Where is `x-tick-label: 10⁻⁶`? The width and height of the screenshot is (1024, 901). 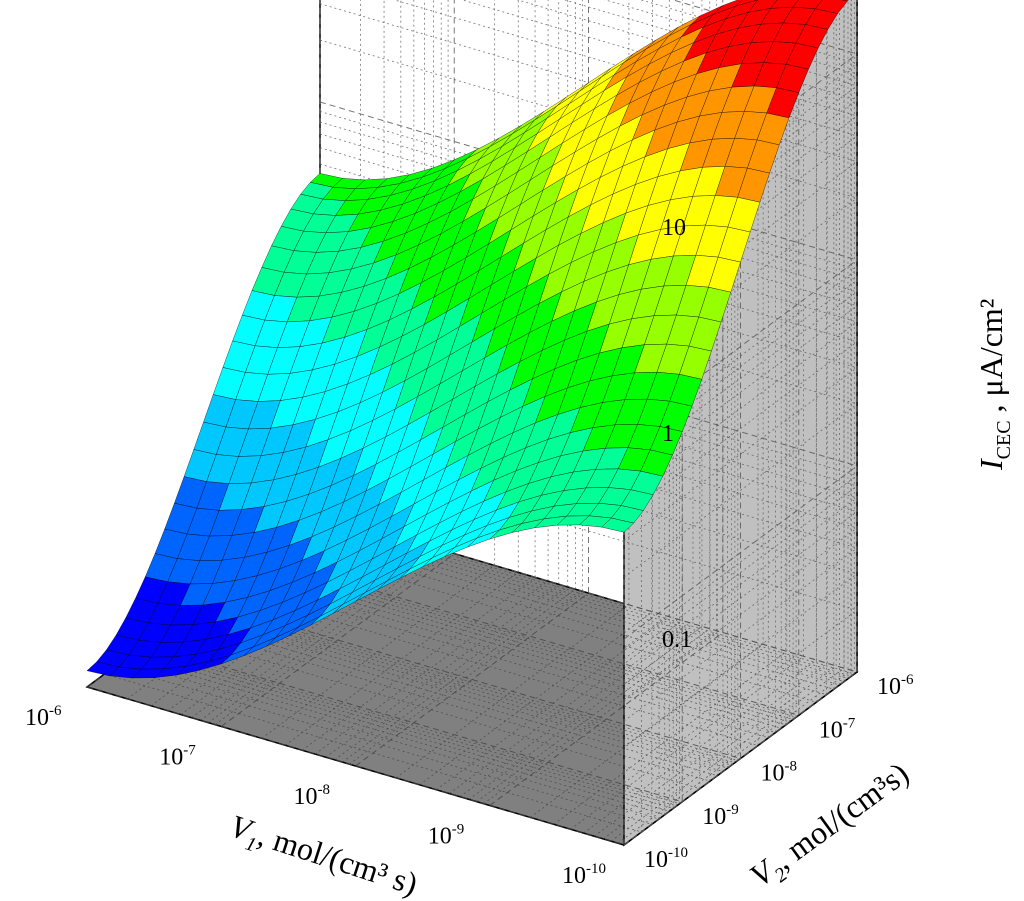 x-tick-label: 10⁻⁶ is located at coordinates (43, 717).